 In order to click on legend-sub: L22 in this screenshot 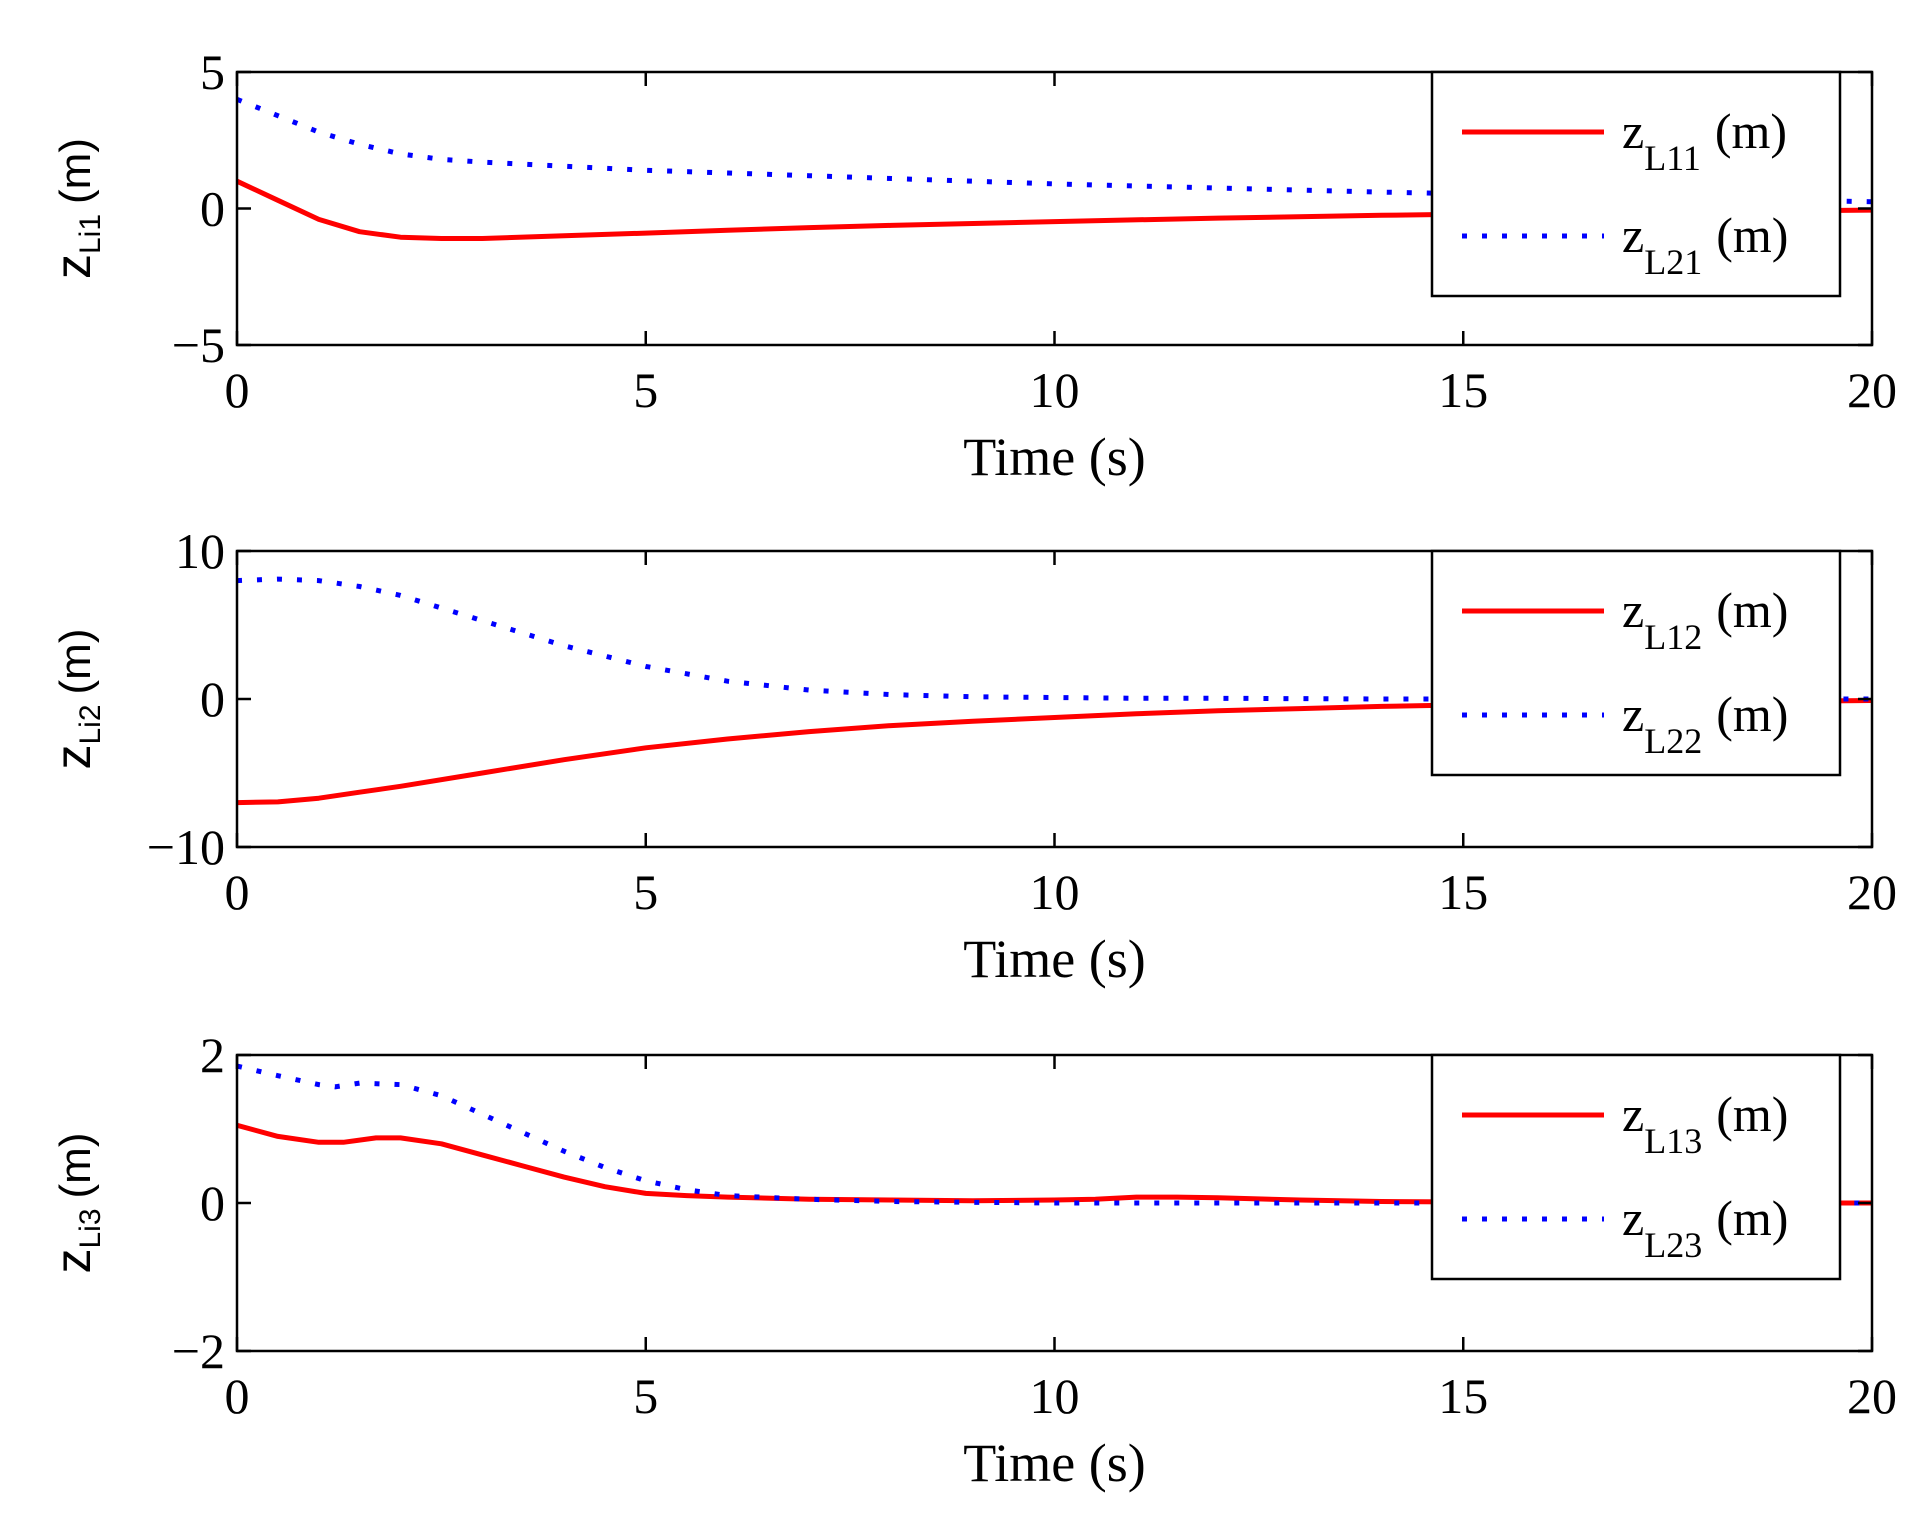, I will do `click(1673, 741)`.